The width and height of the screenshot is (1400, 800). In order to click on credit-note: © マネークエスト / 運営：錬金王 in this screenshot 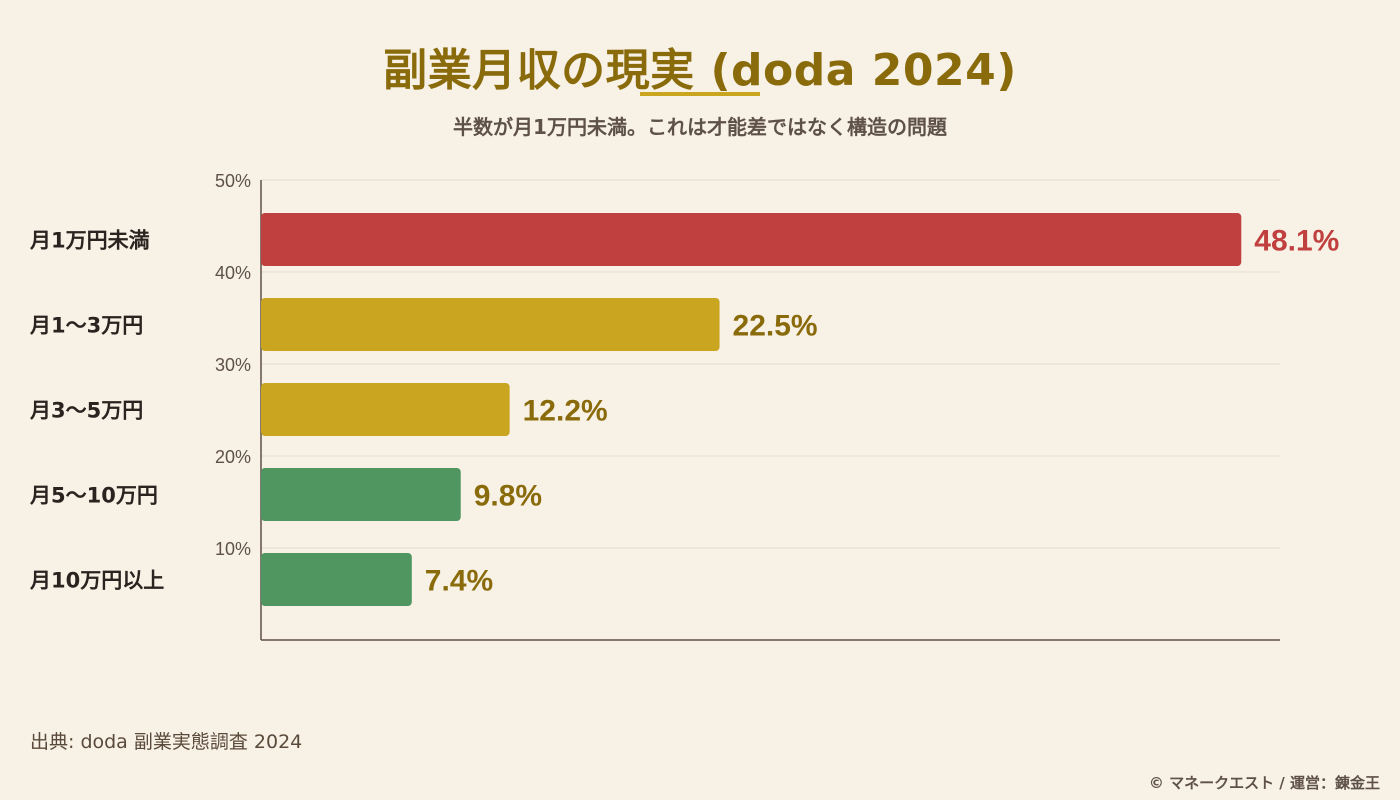, I will do `click(1264, 783)`.